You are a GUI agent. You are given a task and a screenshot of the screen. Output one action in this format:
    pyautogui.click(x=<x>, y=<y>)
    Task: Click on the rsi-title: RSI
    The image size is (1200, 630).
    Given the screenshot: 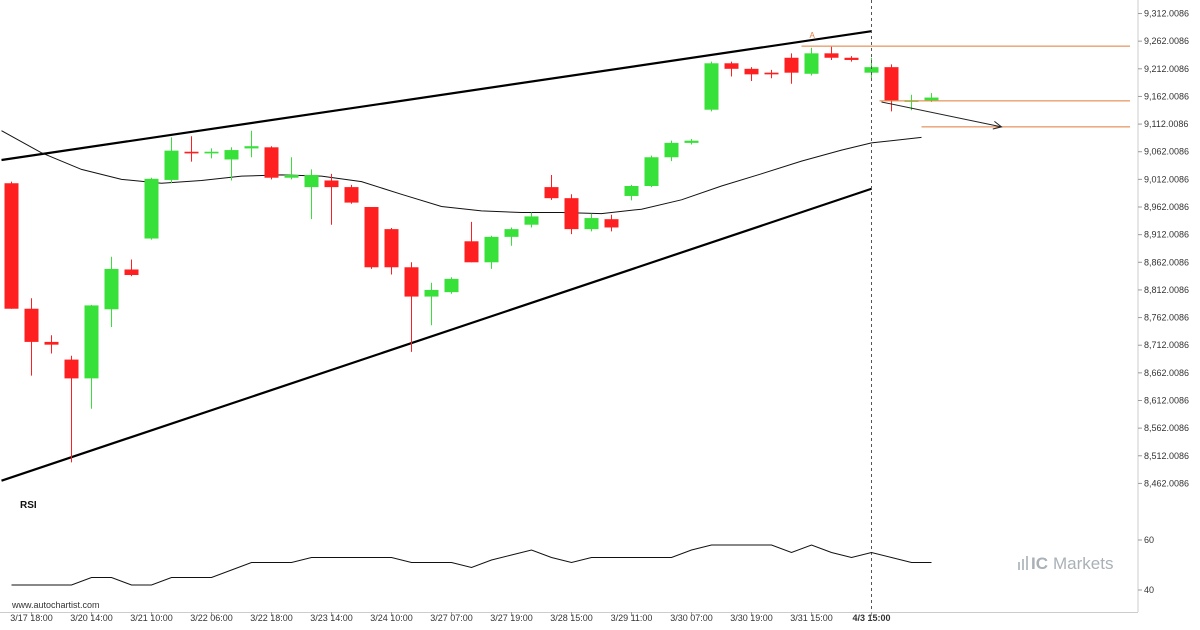 What is the action you would take?
    pyautogui.click(x=28, y=505)
    